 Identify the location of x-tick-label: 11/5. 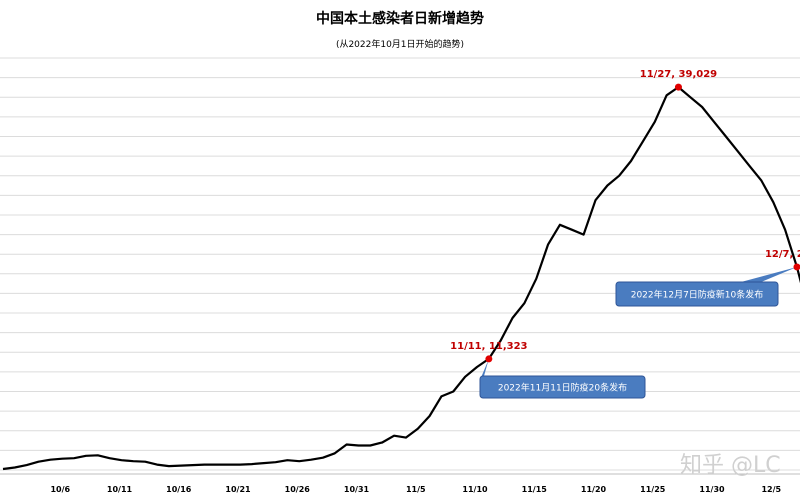
(416, 489).